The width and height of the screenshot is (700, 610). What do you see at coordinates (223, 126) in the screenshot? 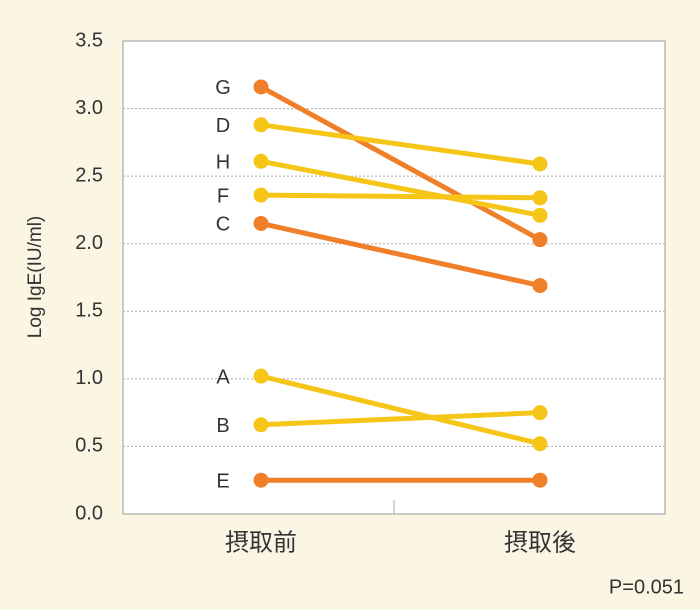
I see `series-label: D` at bounding box center [223, 126].